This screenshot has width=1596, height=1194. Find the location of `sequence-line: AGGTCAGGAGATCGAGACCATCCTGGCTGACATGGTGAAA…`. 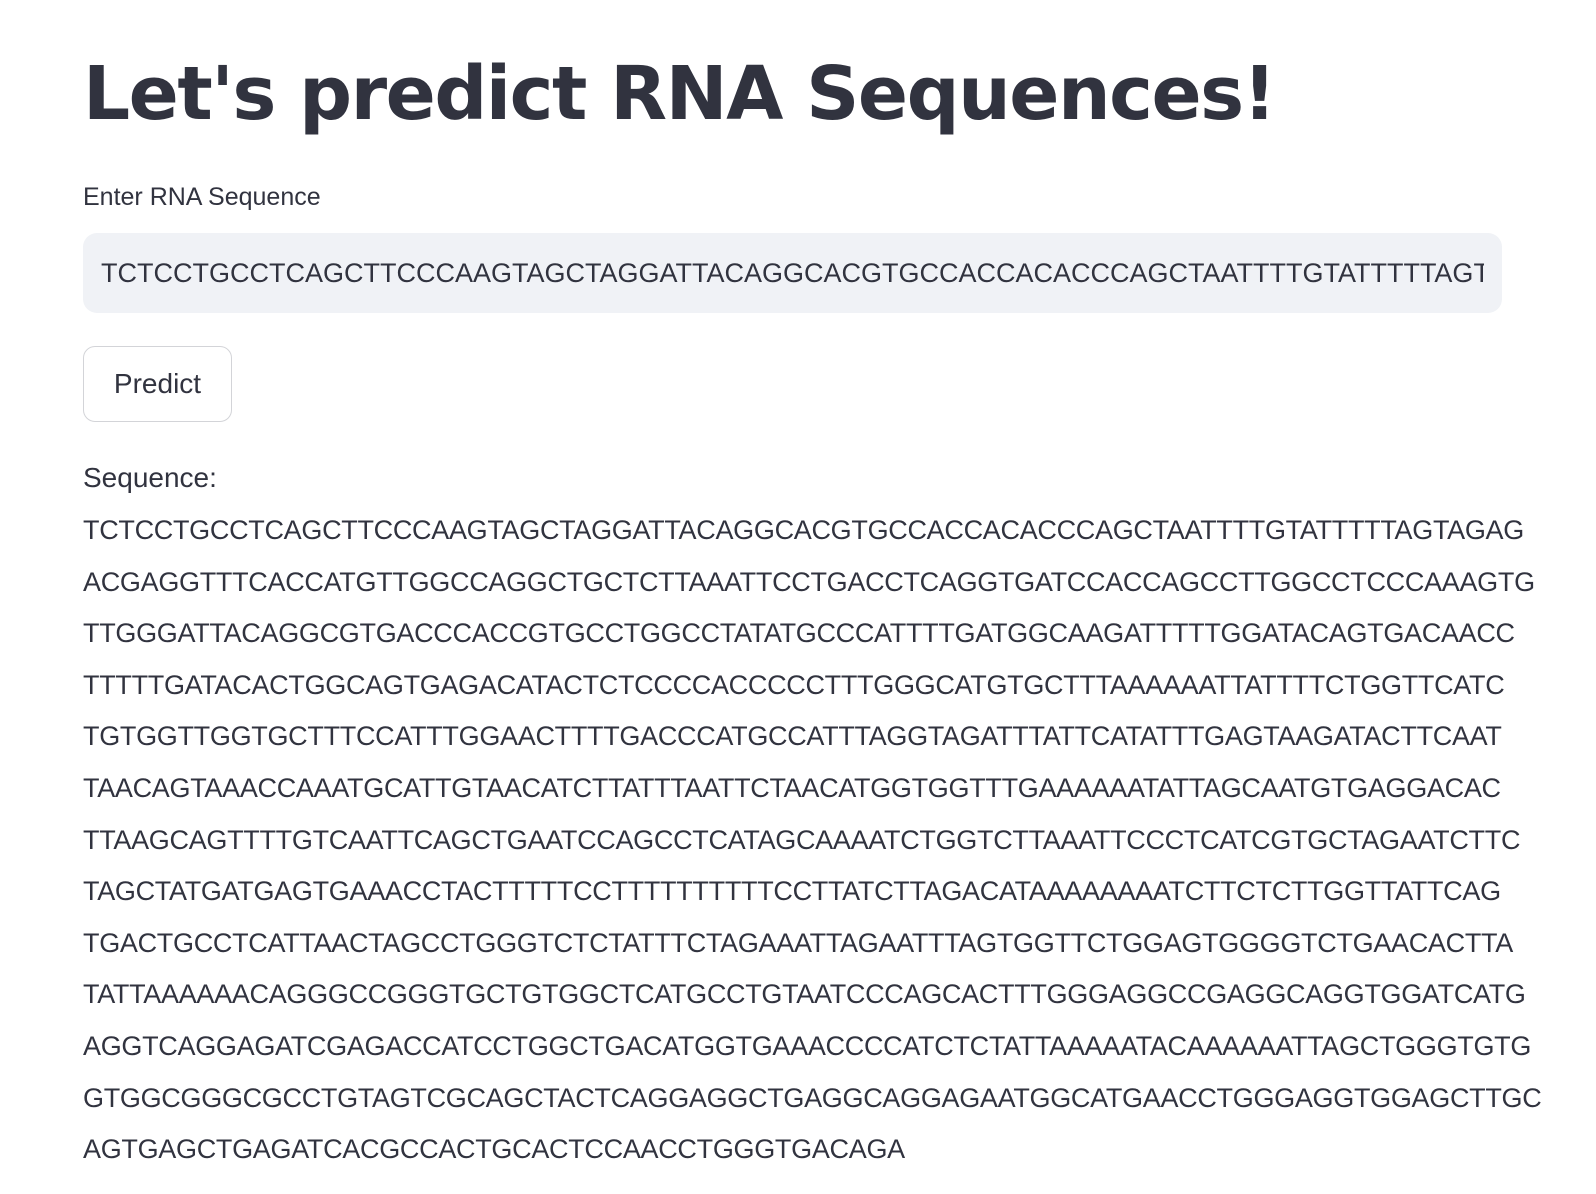

sequence-line: AGGTCAGGAGATCGAGACCATCCTGGCTGACATGGTGAAA… is located at coordinates (807, 1045).